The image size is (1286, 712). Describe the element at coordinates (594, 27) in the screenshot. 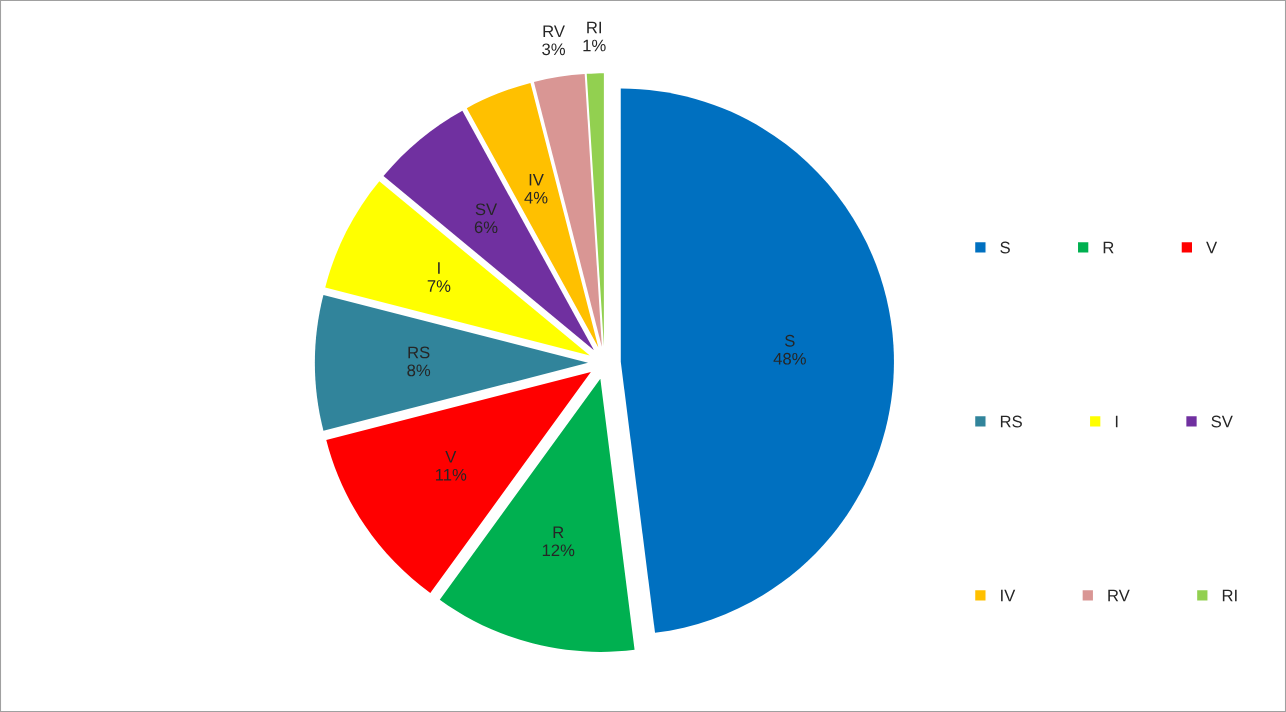

I see `slice-label: RI` at that location.